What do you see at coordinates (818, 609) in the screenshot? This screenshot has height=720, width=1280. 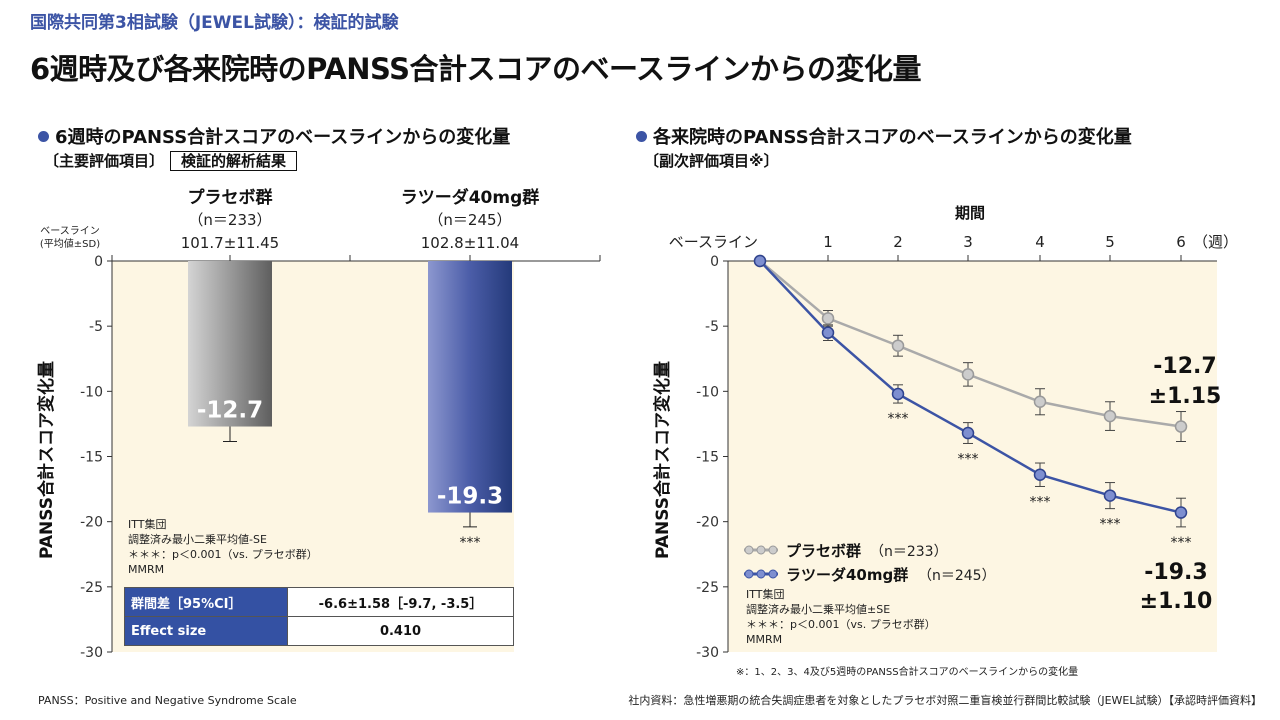 I see `note-line: 調整済み最小二乗平均値±SE` at bounding box center [818, 609].